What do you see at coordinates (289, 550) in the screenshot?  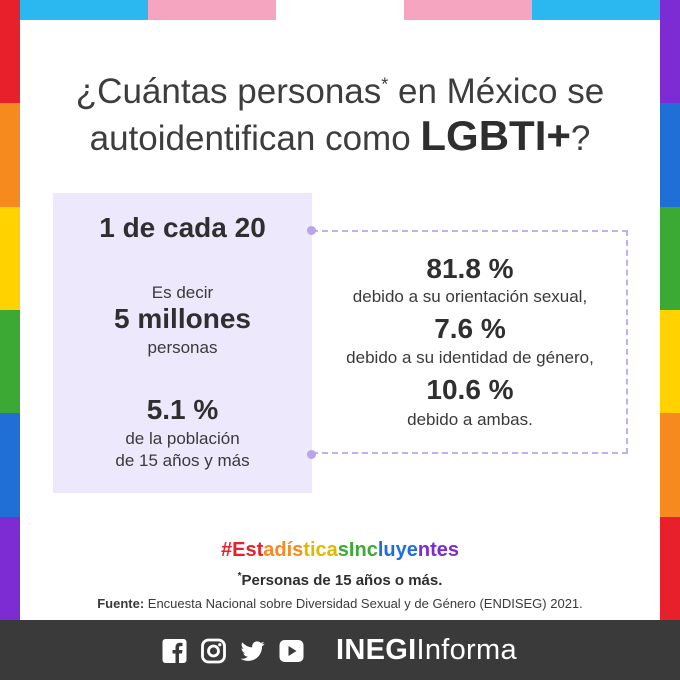 I see `hashtag-letter: í` at bounding box center [289, 550].